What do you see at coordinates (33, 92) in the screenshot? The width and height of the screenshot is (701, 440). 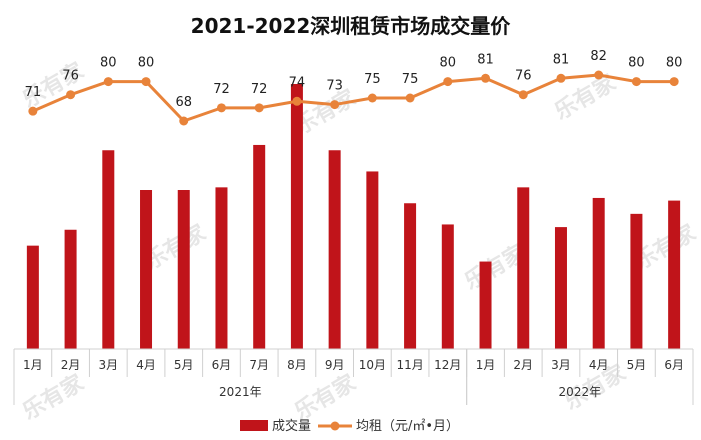 I see `data-label: 71` at bounding box center [33, 92].